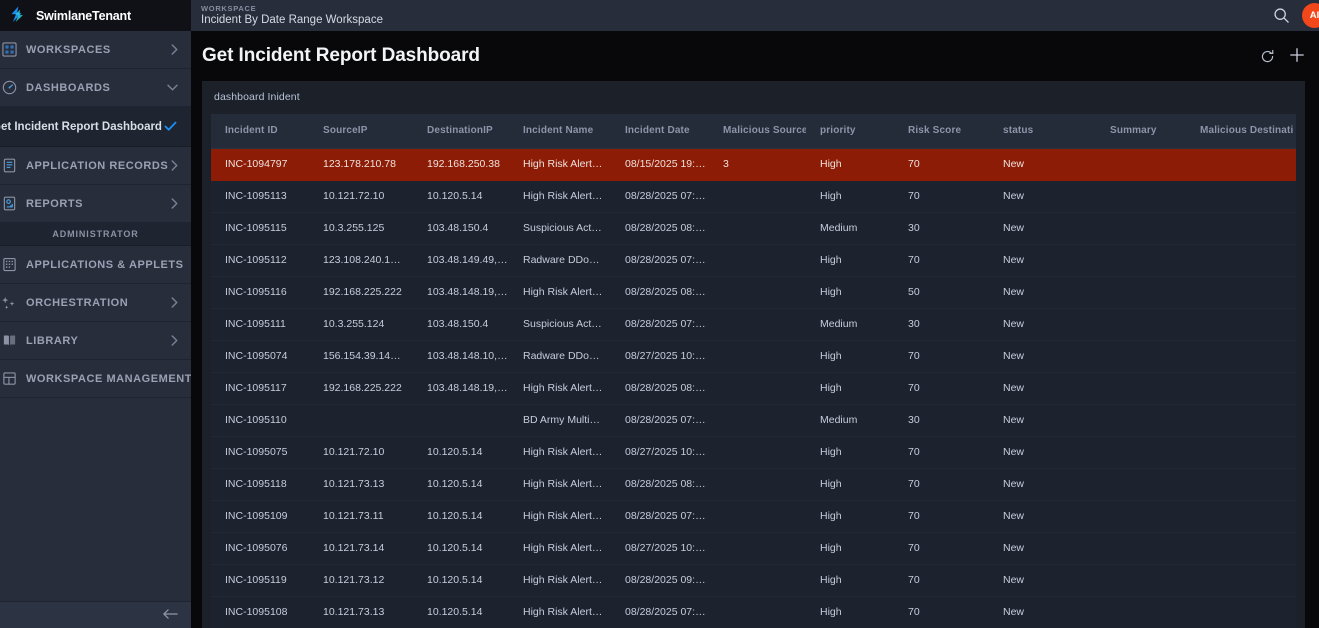 This screenshot has width=1319, height=628. What do you see at coordinates (461, 131) in the screenshot?
I see `column-header: DestinationIP` at bounding box center [461, 131].